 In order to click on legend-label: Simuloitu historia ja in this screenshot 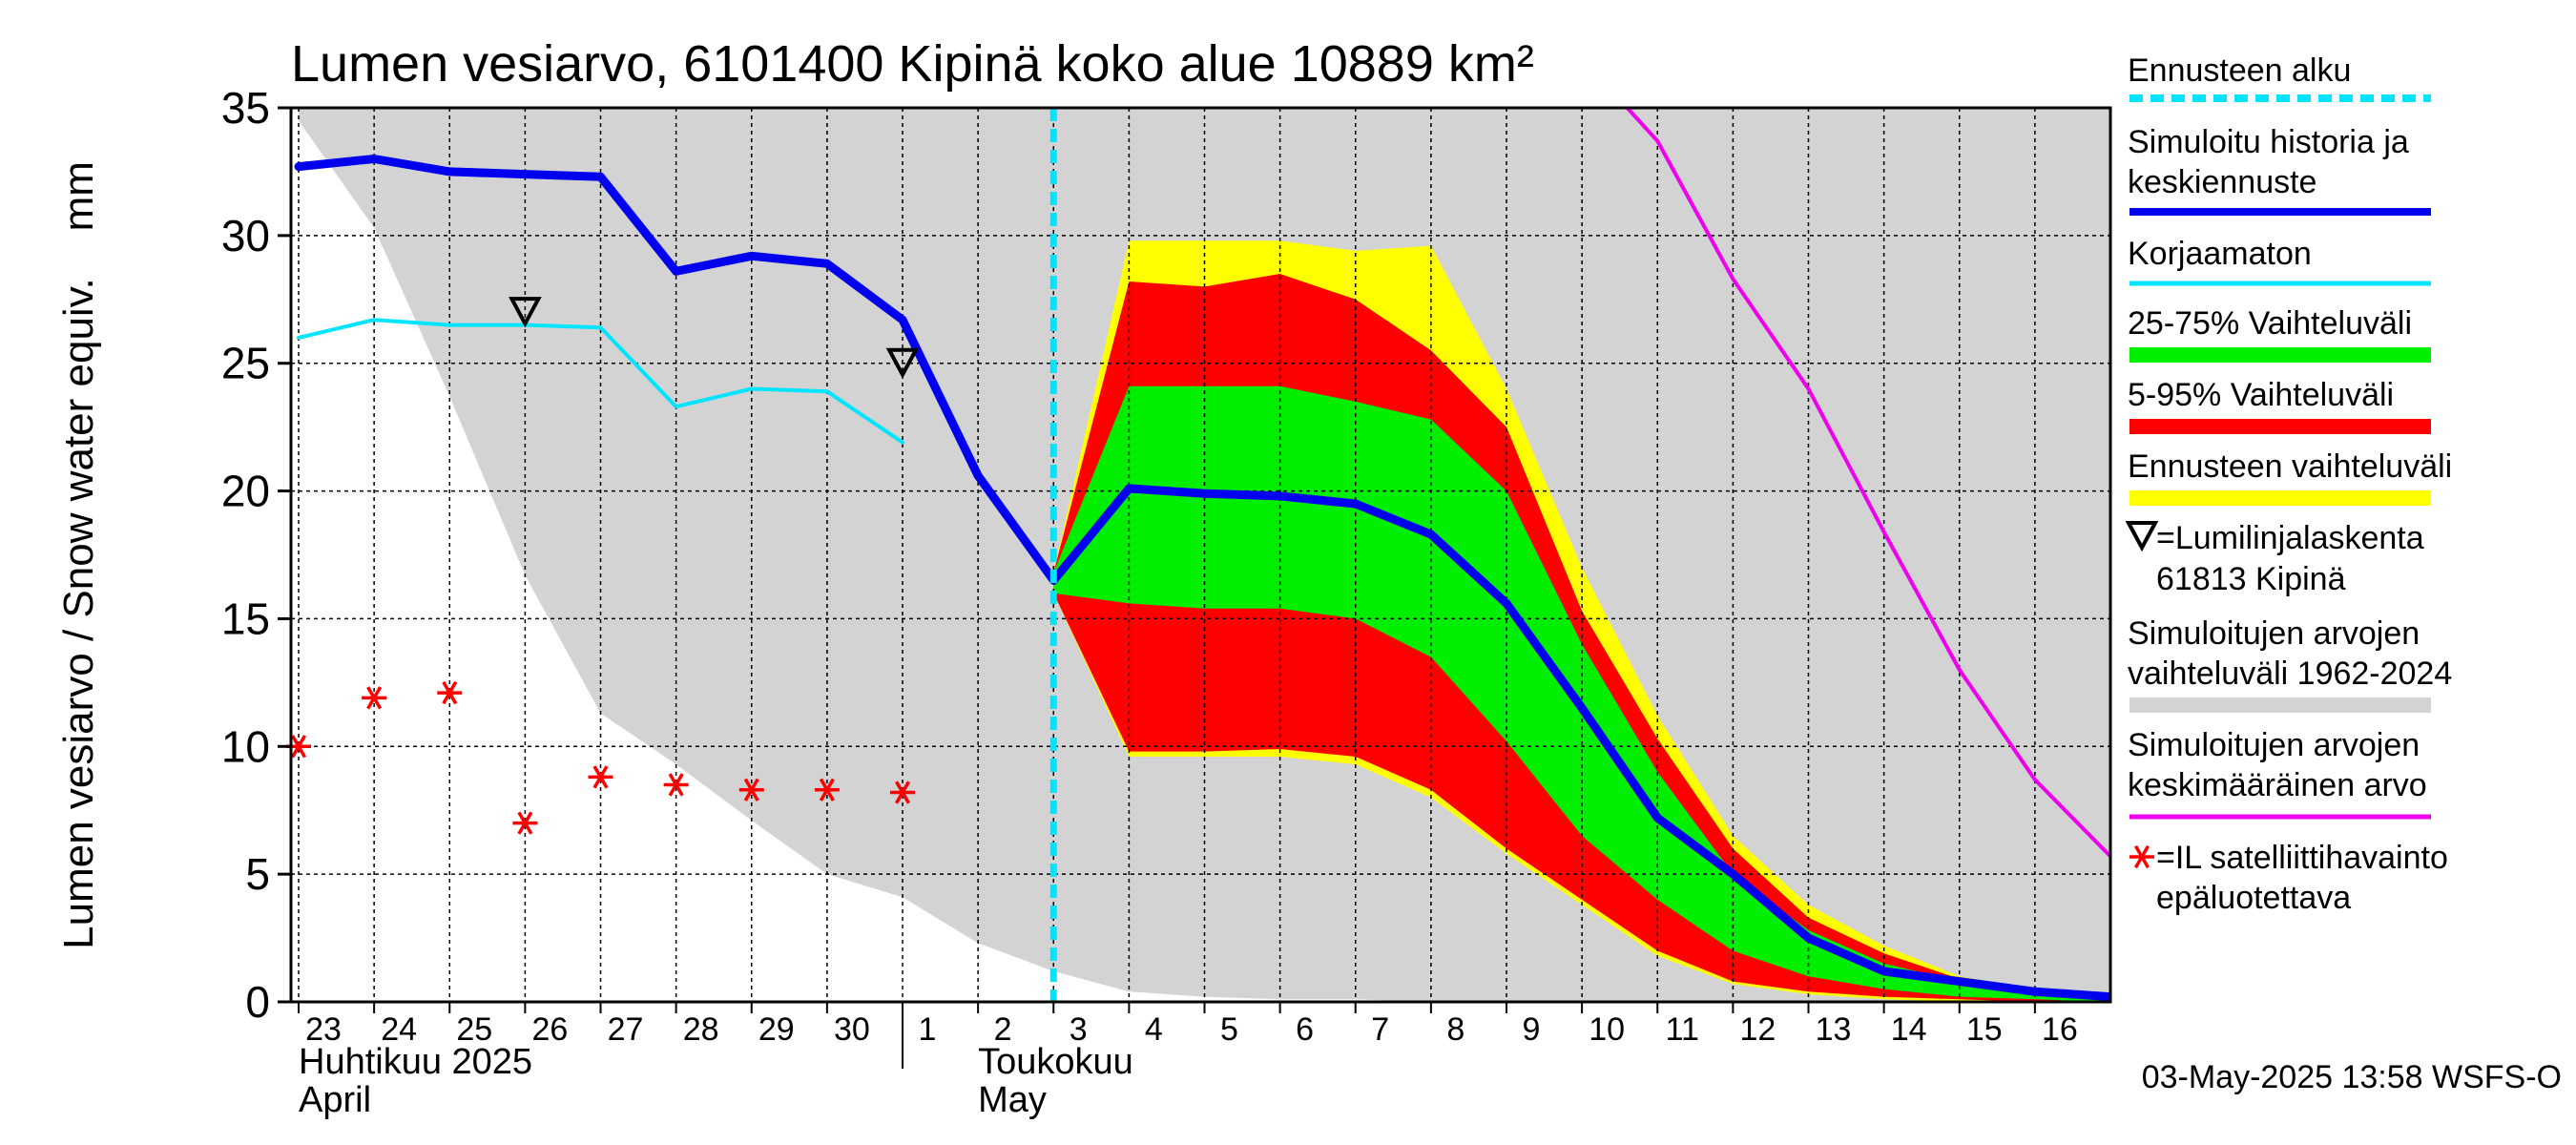, I will do `click(2268, 142)`.